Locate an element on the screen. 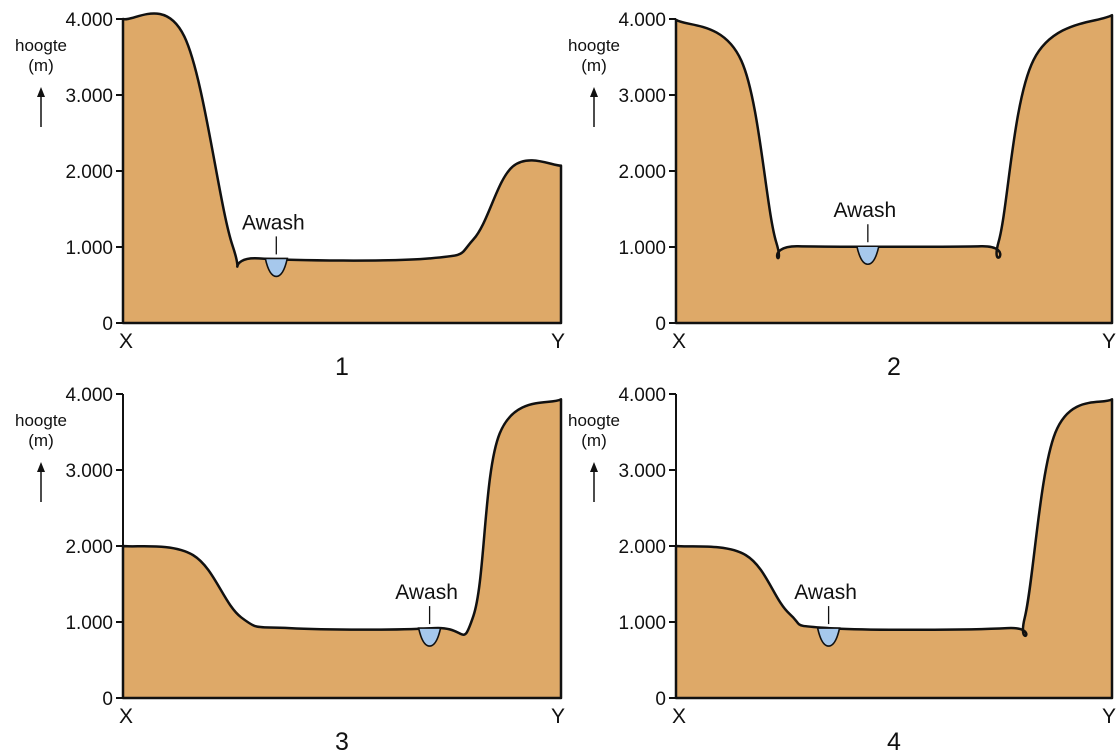 The width and height of the screenshot is (1118, 754). panel-number: 3 is located at coordinates (342, 741).